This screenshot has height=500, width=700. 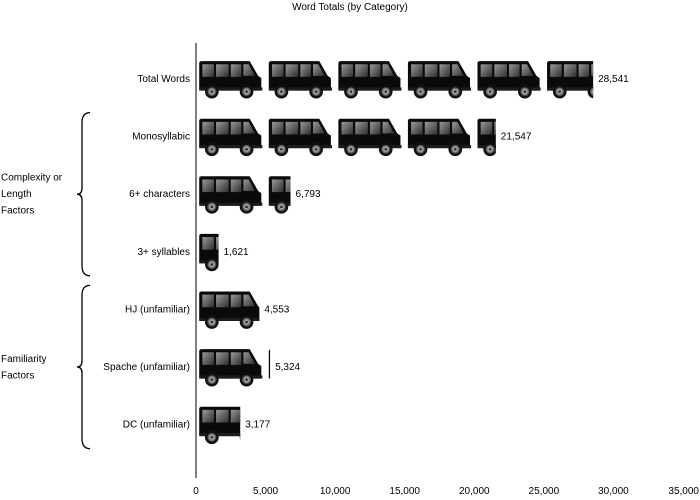 What do you see at coordinates (16, 194) in the screenshot?
I see `group-label: Length` at bounding box center [16, 194].